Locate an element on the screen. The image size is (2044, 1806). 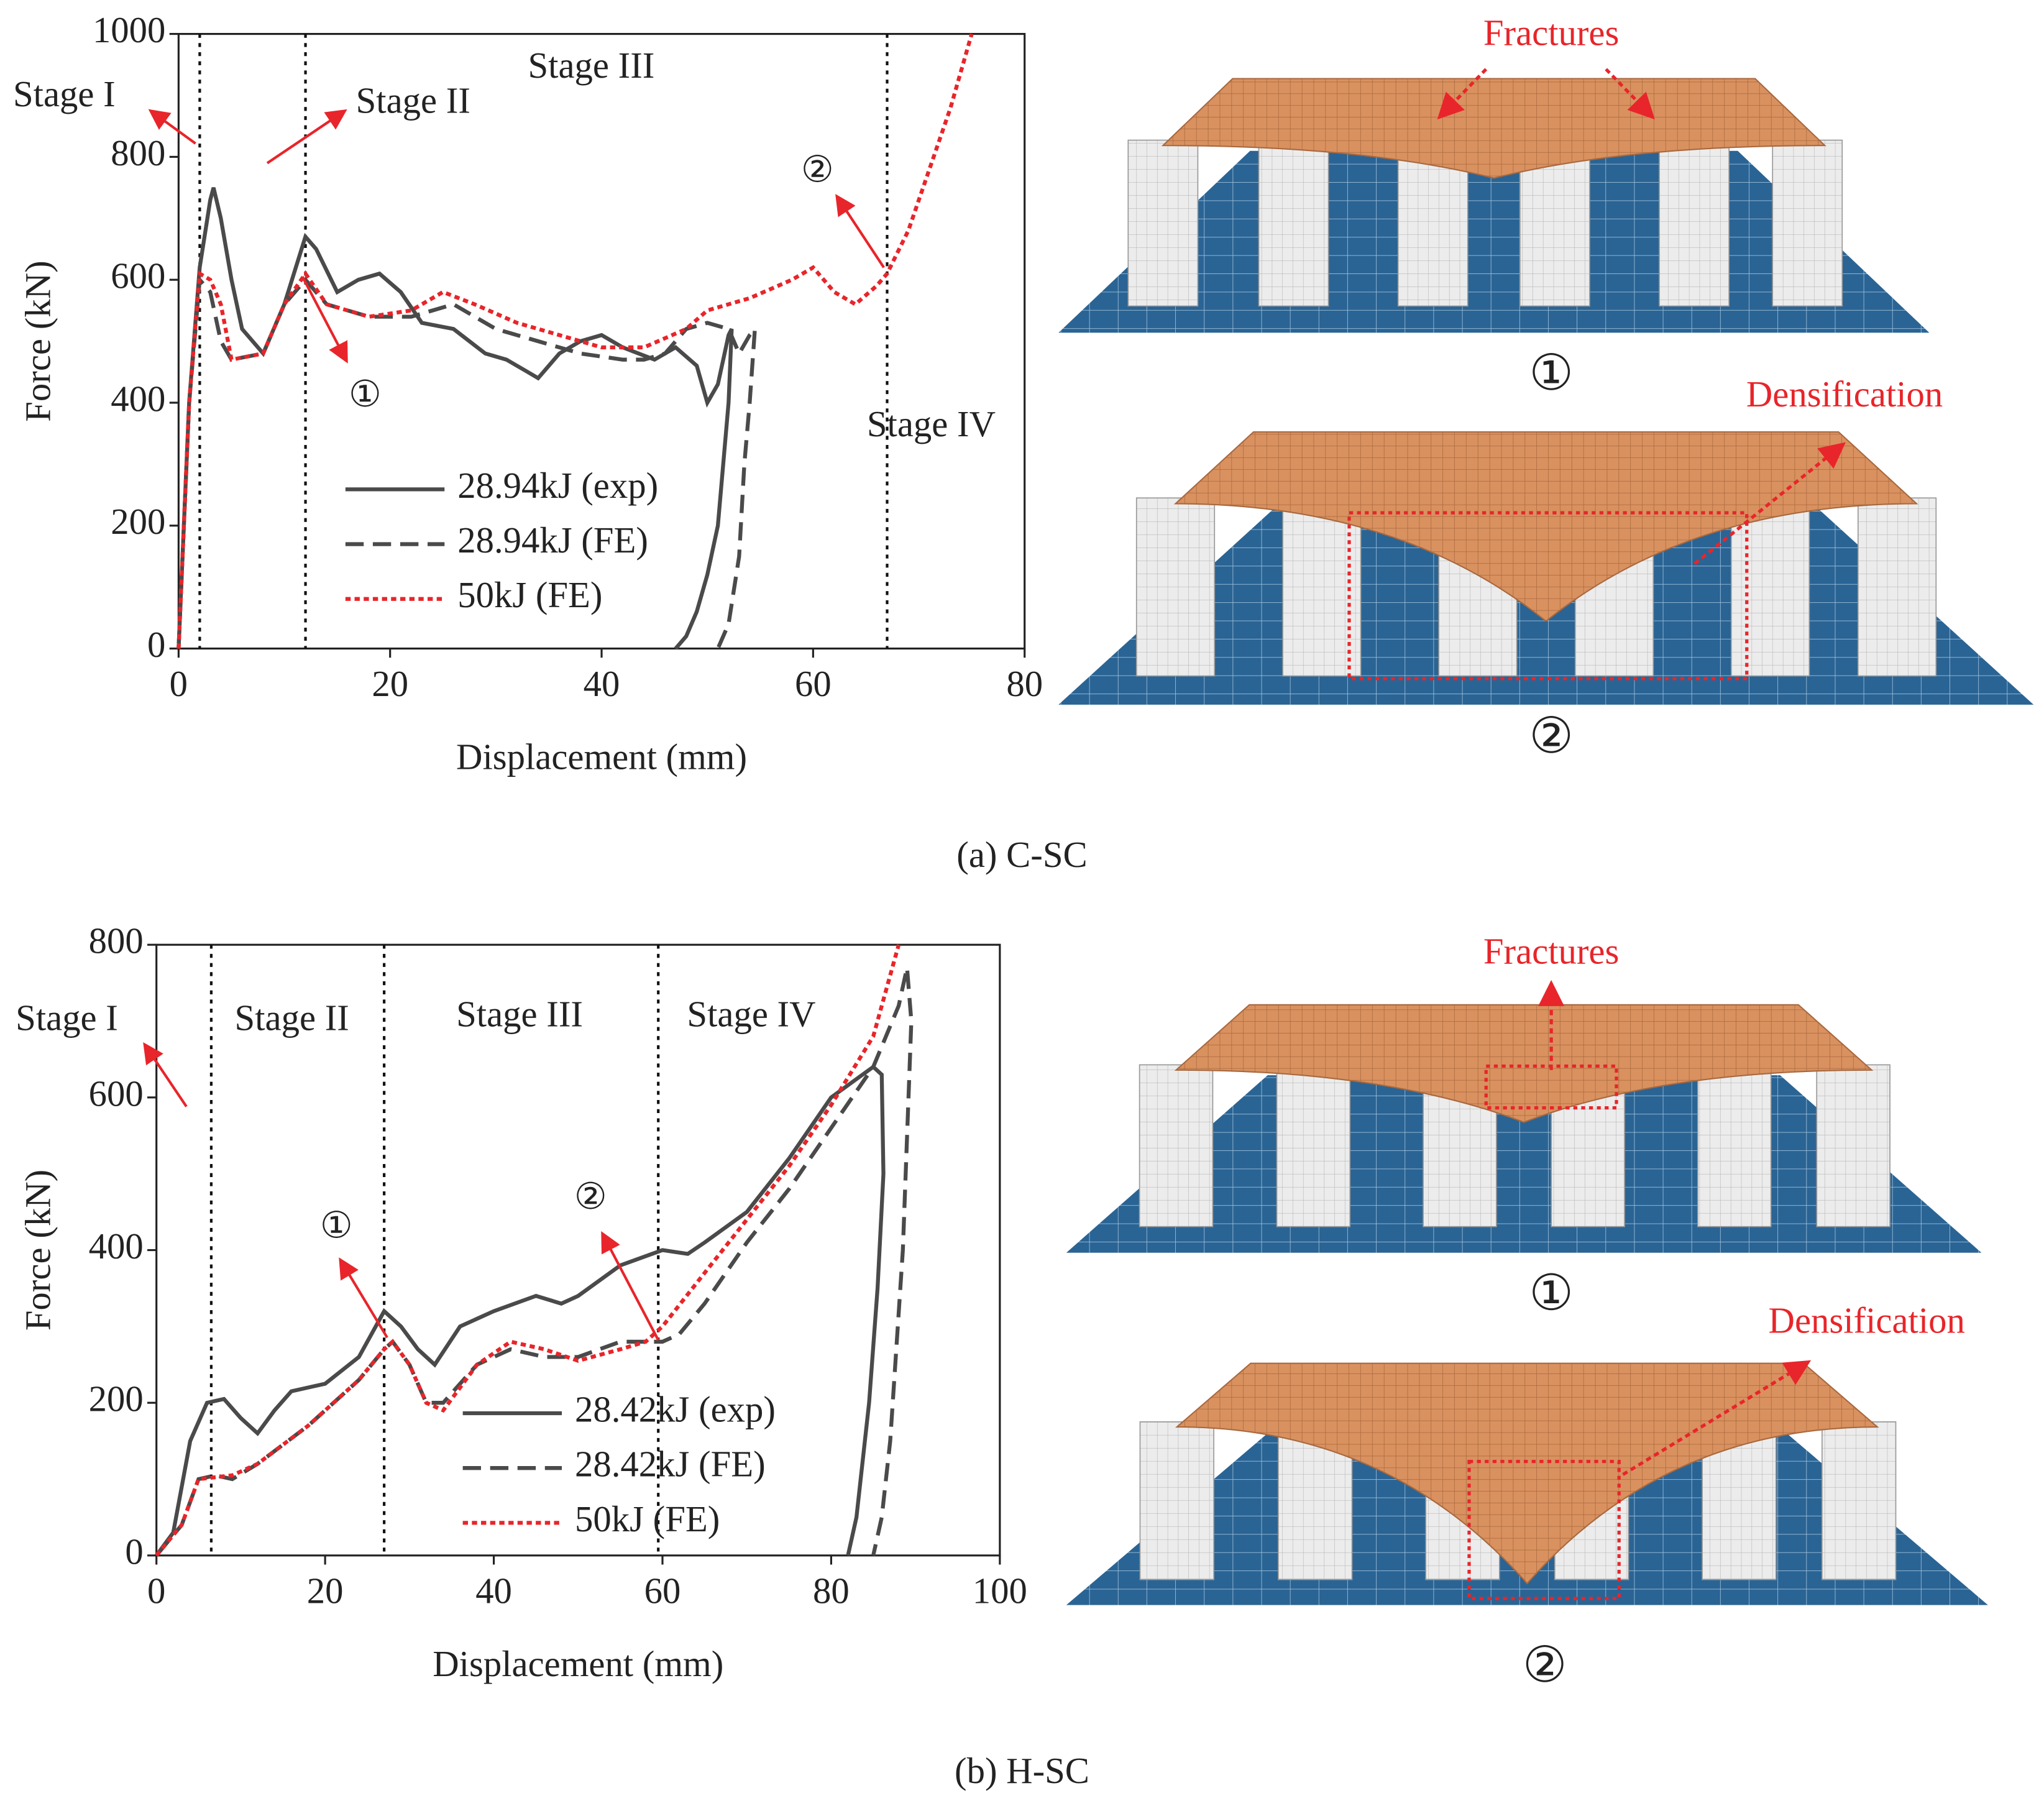
legend-label: 28.94kJ (exp) is located at coordinates (557, 485).